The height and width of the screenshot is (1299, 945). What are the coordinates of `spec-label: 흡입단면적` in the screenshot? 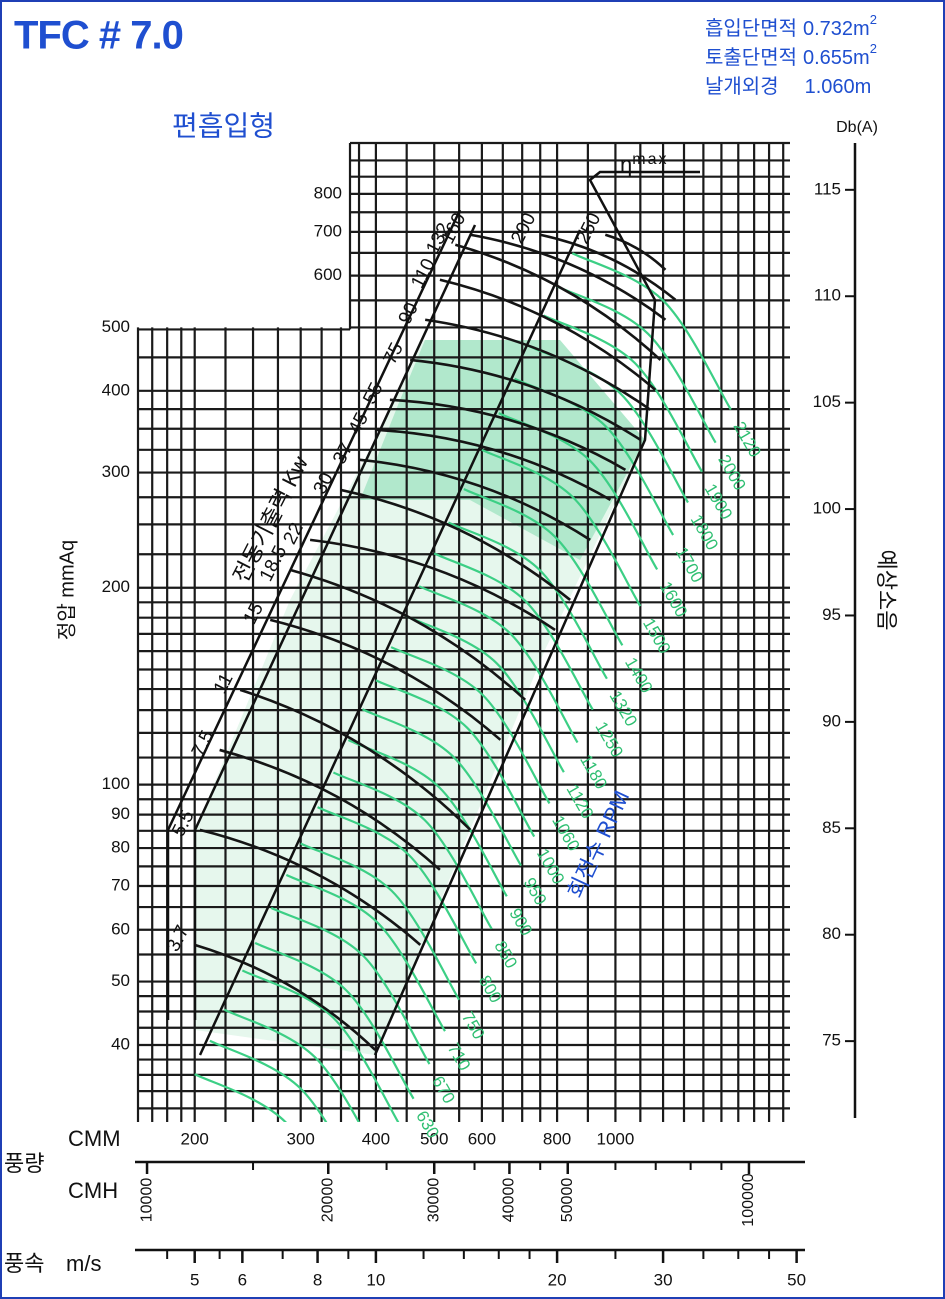 It's located at (751, 28).